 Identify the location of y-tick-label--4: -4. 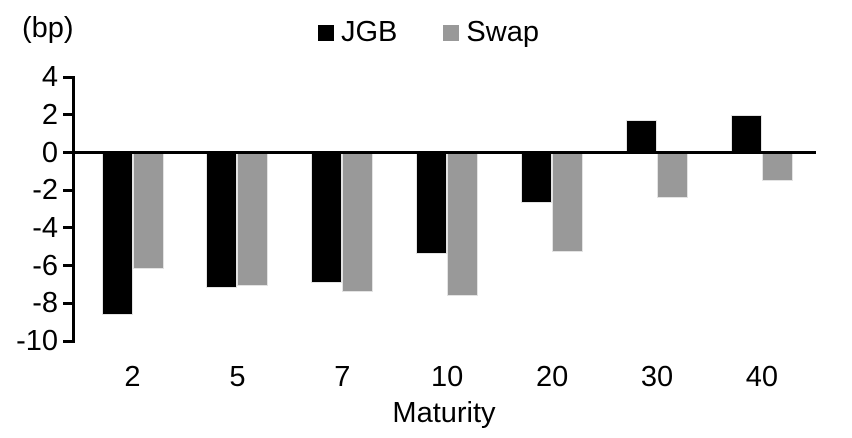
(45, 227).